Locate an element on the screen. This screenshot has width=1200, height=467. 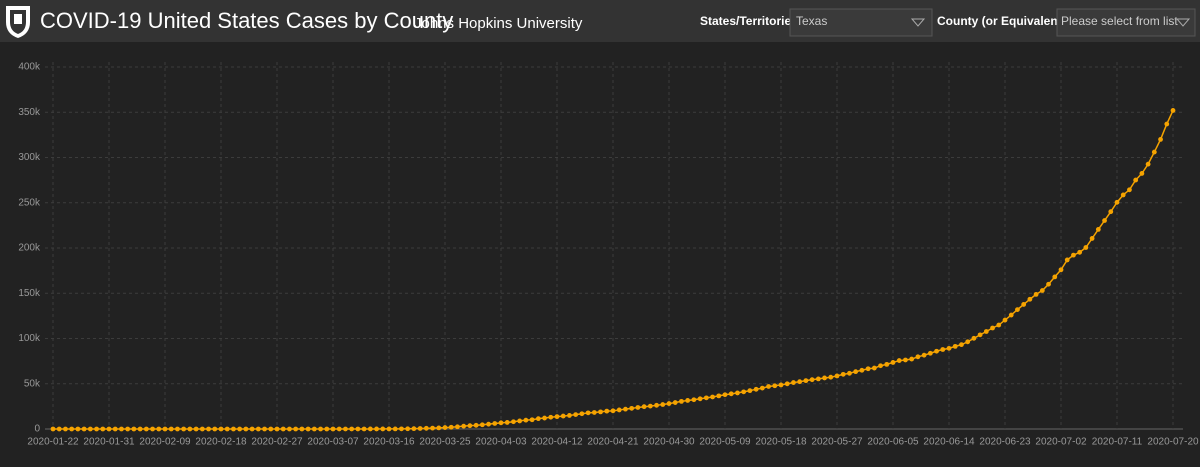
x-tick-label: 2020-03-25 is located at coordinates (445, 442).